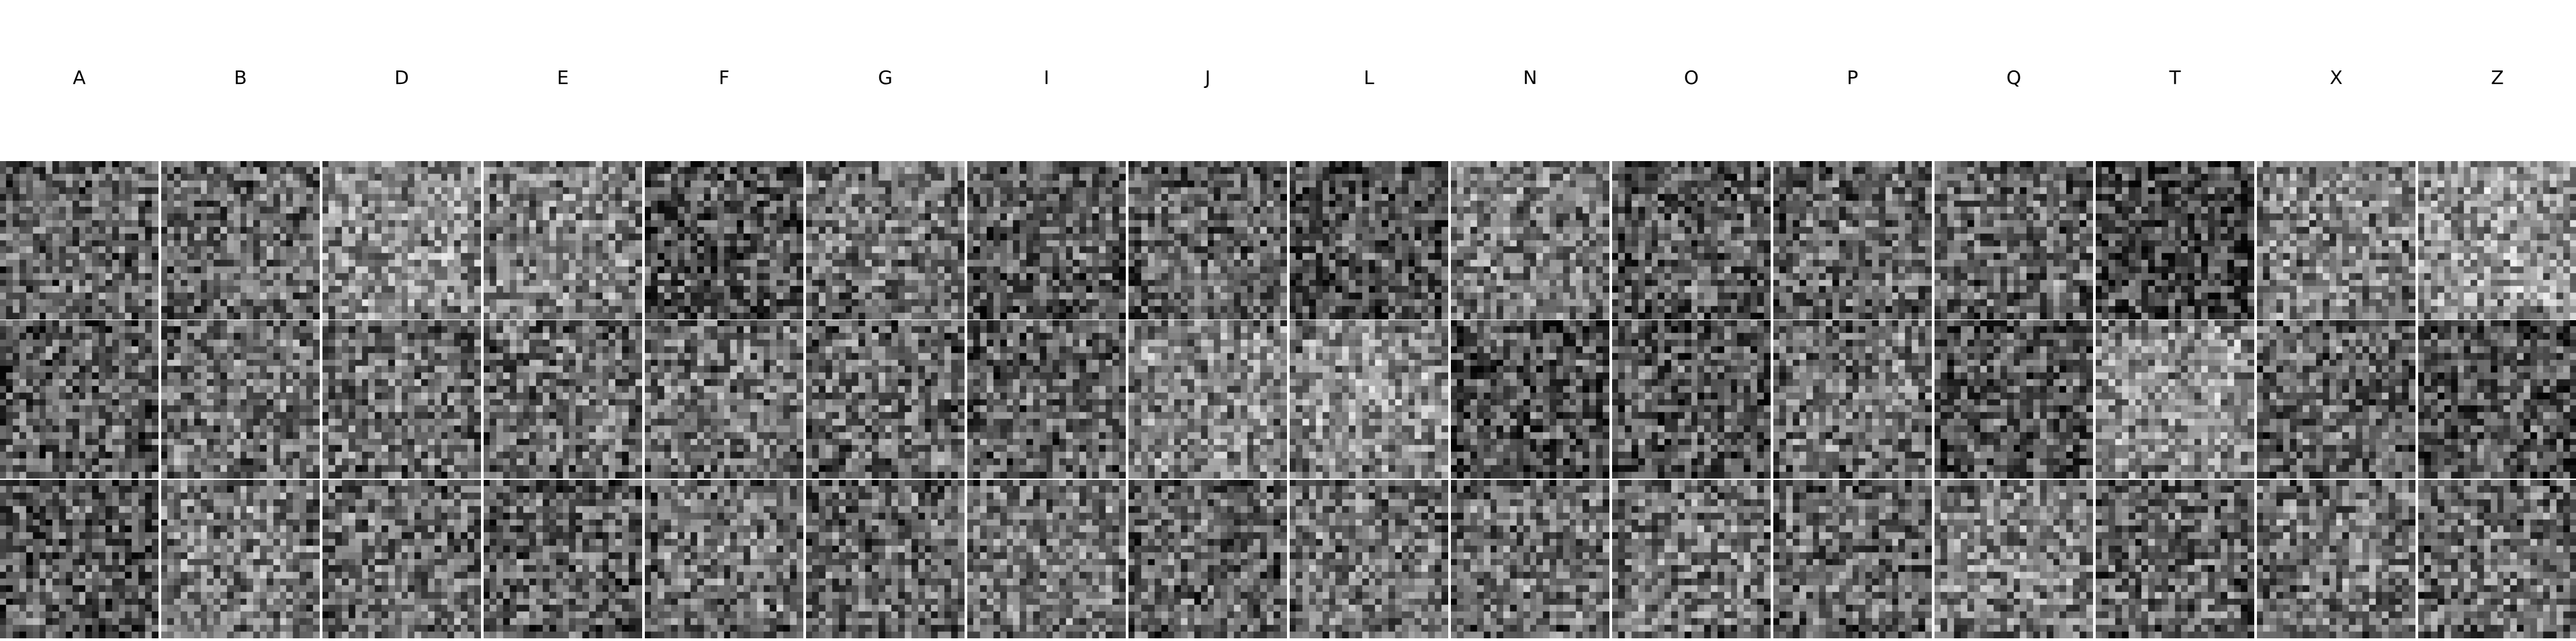  Describe the element at coordinates (563, 77) in the screenshot. I see `column-label-e: E` at that location.